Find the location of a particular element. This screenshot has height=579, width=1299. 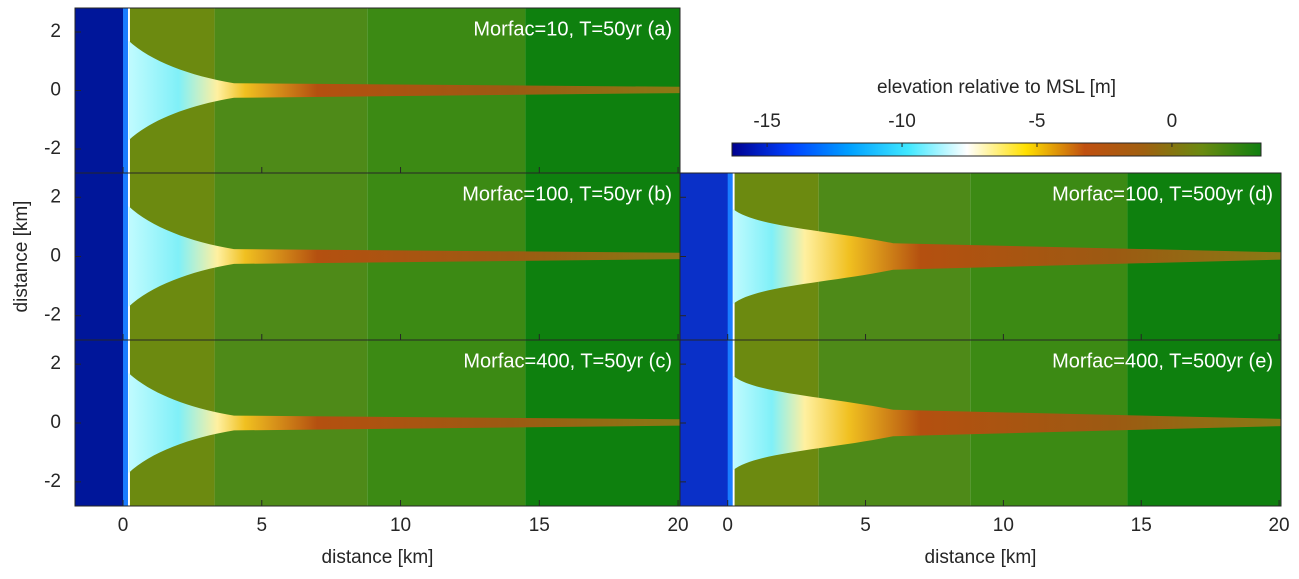

colorbar-tick-label: -15 is located at coordinates (766, 121).